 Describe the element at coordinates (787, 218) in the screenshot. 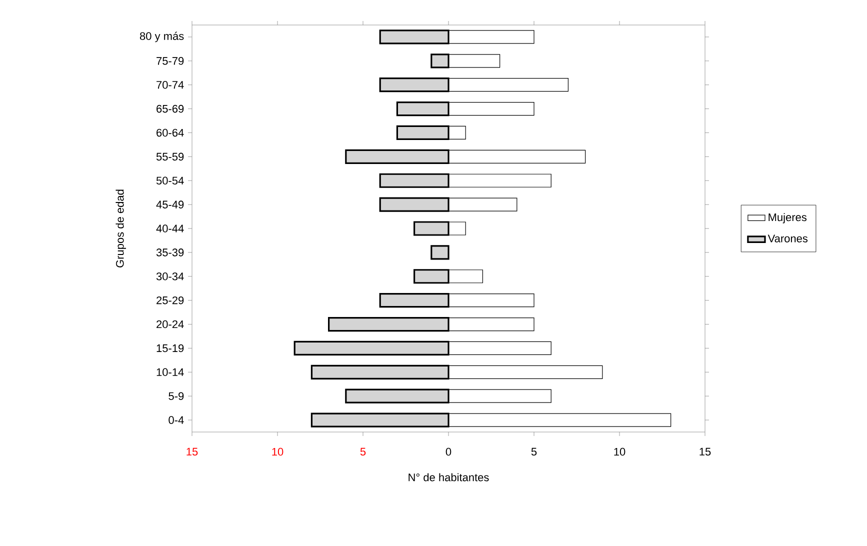

I see `legend-label: Mujeres` at that location.